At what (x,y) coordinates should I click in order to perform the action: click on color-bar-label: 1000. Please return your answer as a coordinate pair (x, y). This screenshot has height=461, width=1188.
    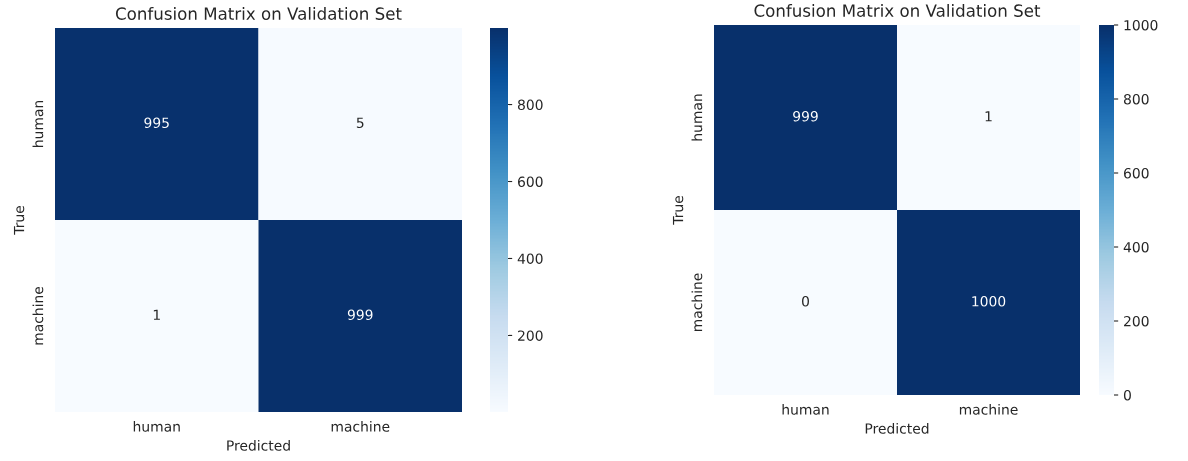
    Looking at the image, I should click on (1141, 25).